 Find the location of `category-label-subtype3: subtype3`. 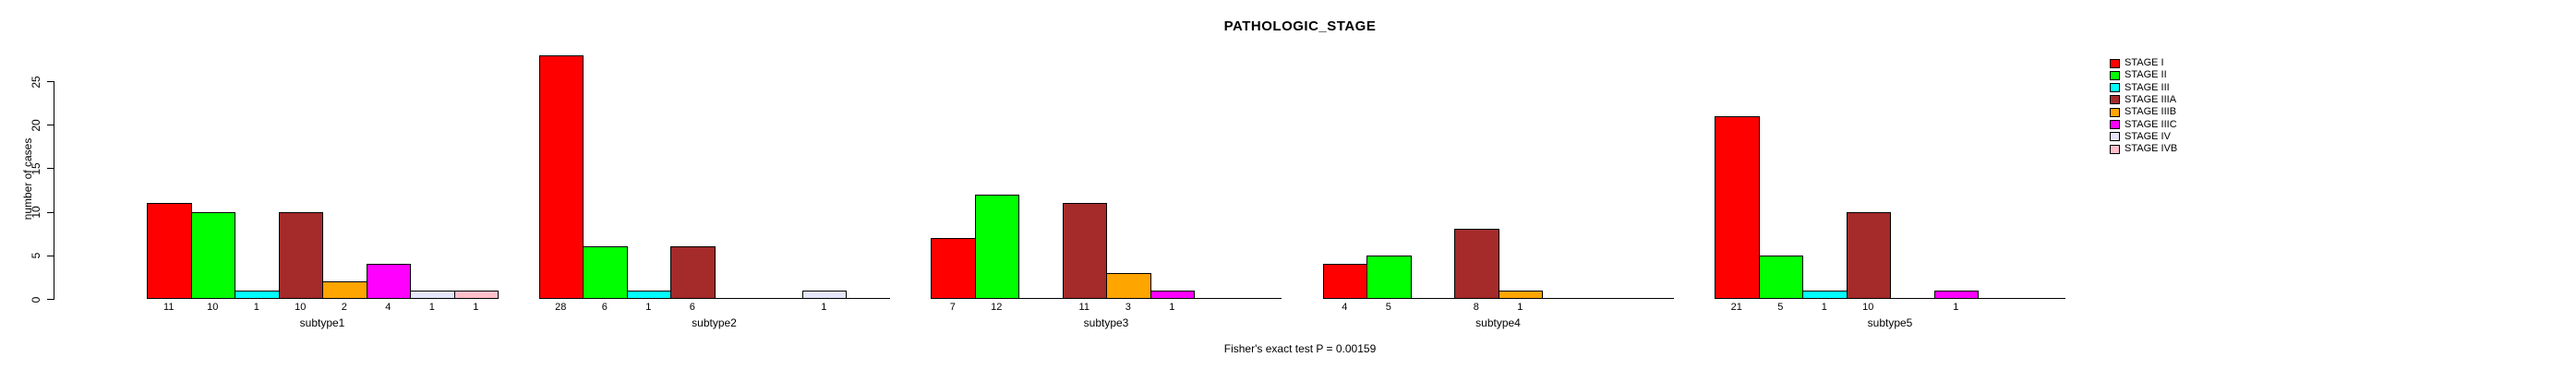

category-label-subtype3: subtype3 is located at coordinates (1106, 322).